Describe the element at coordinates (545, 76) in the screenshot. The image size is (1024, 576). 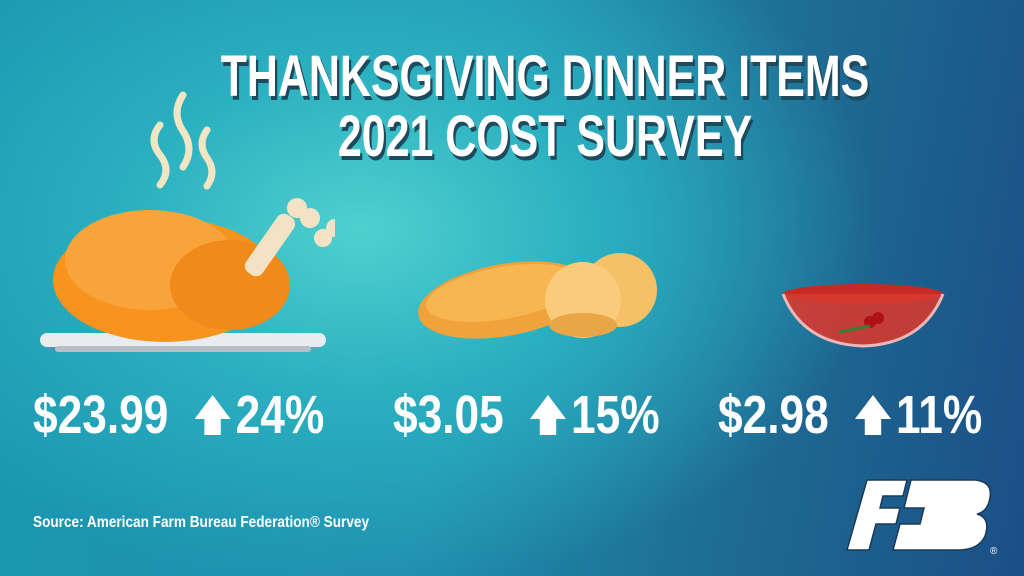
I see `title-line-1: THANKSGIVING DINNER ITEMS` at that location.